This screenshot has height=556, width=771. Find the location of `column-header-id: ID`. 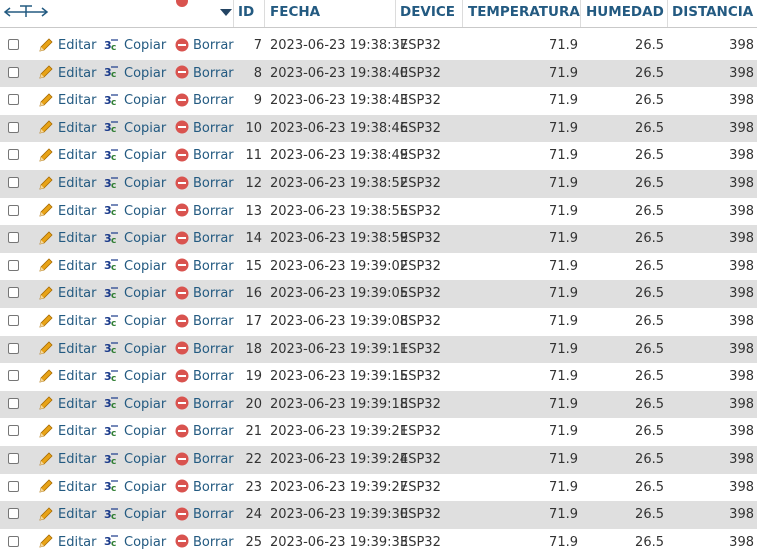

column-header-id: ID is located at coordinates (246, 12).